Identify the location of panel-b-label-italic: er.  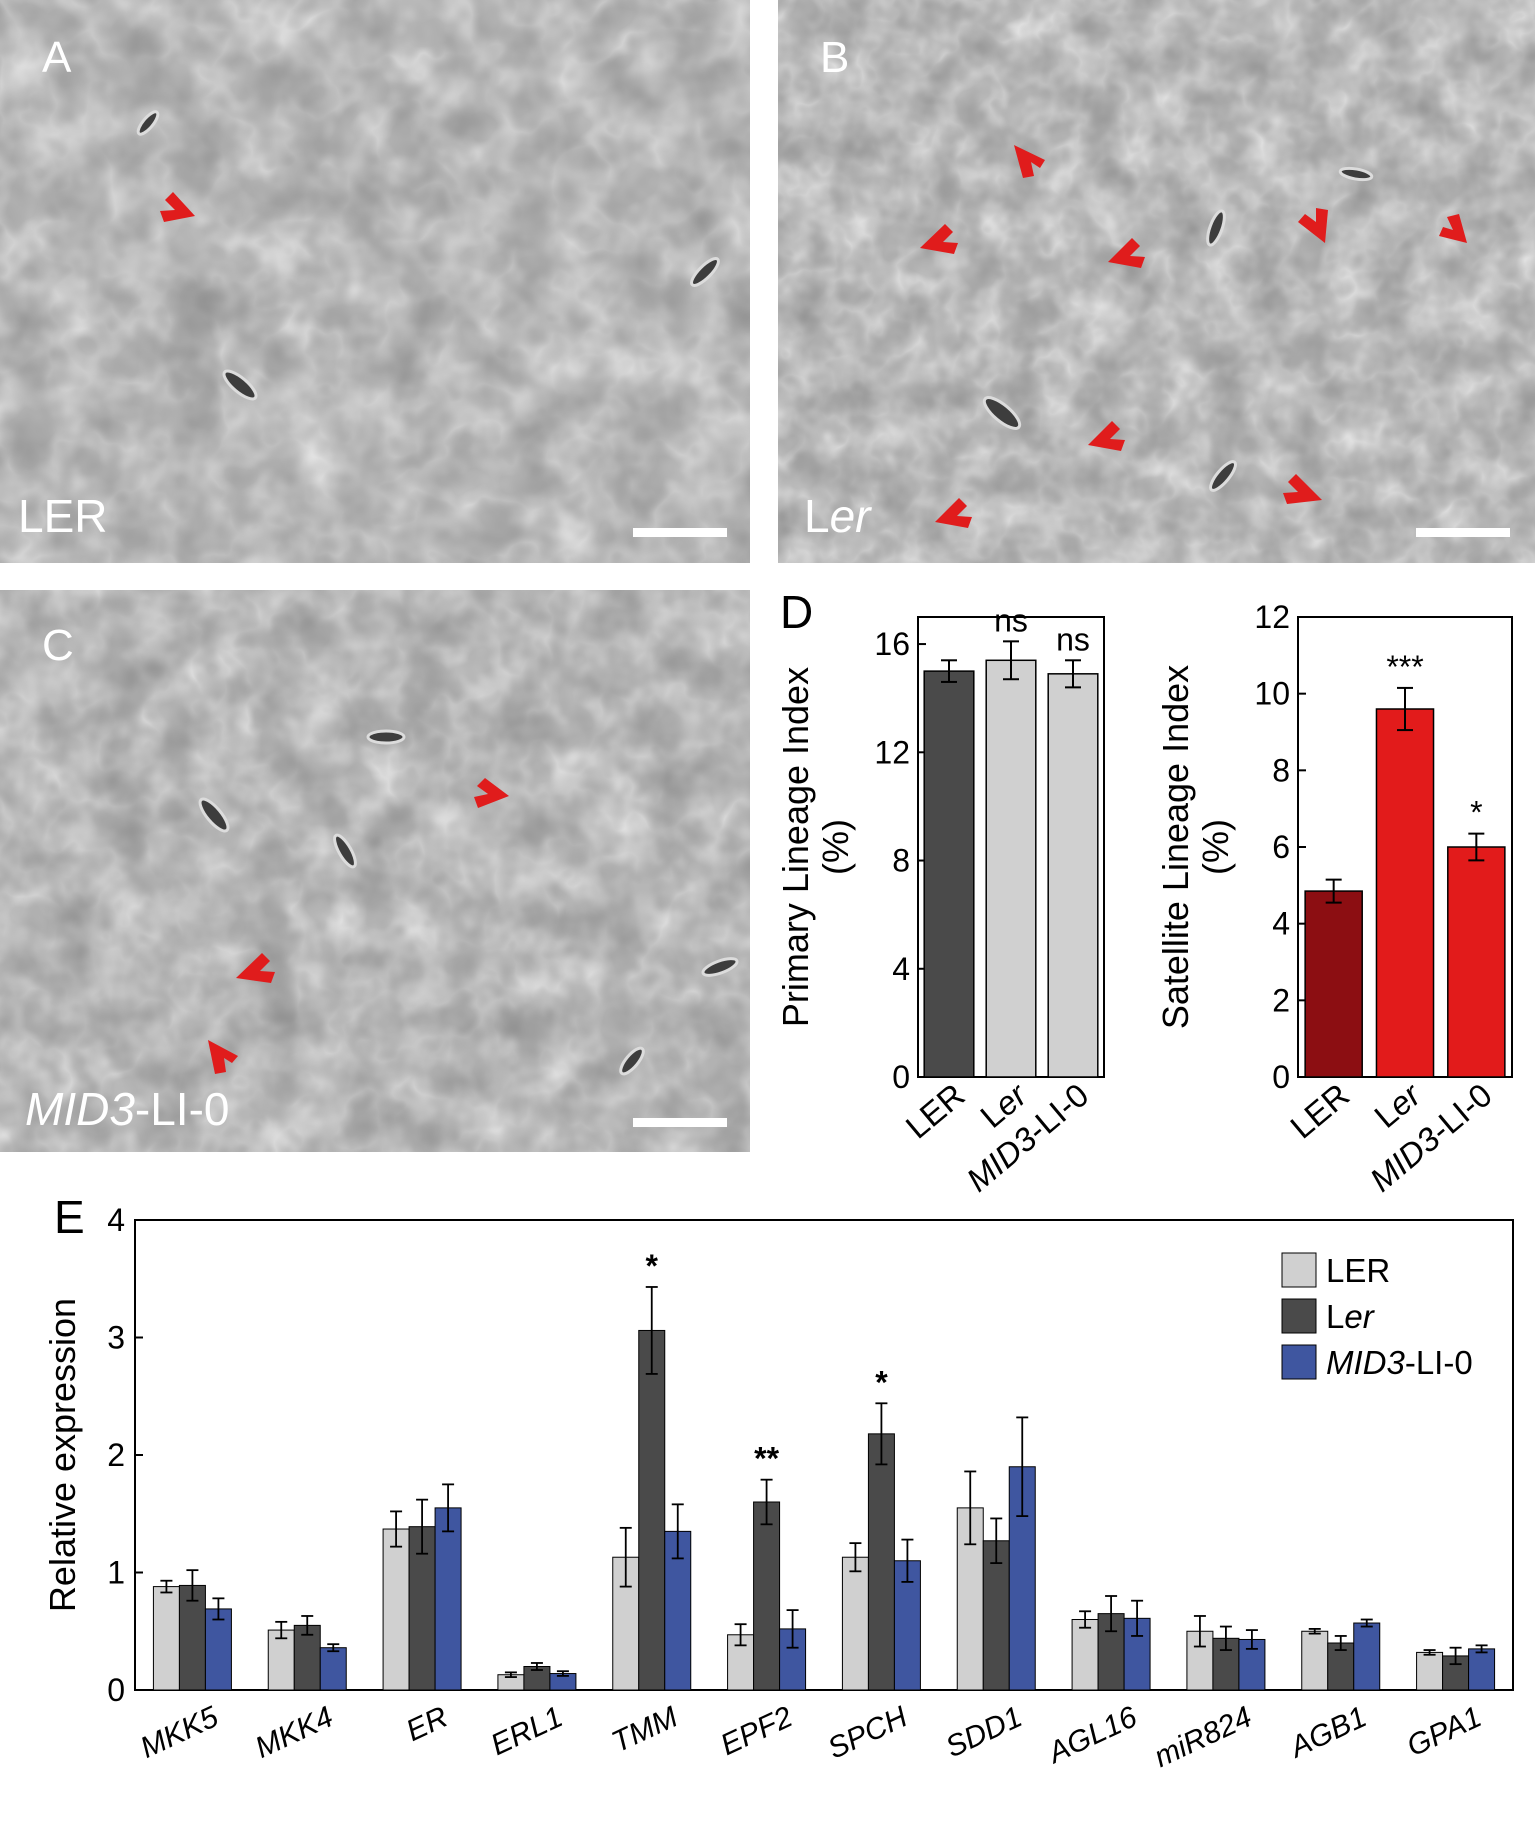
(851, 516).